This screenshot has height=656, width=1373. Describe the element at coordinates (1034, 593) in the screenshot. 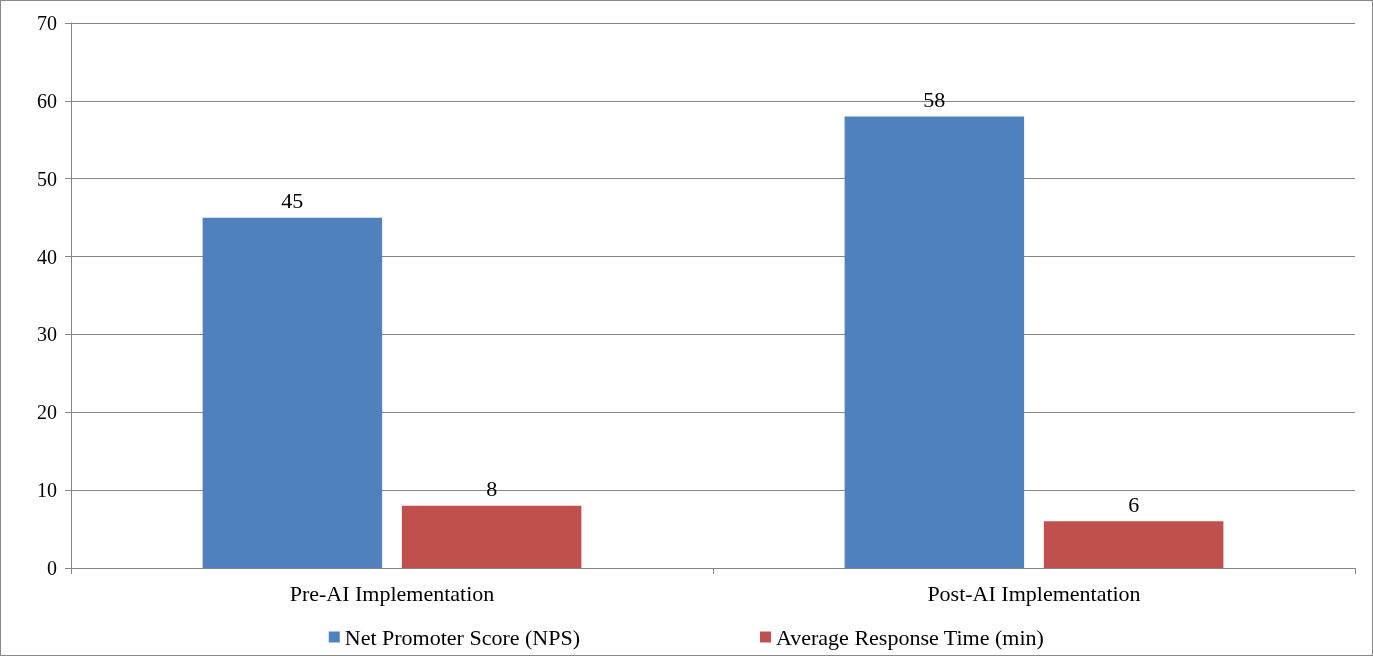

I see `x-tick-label: Post-AI Implementation` at that location.